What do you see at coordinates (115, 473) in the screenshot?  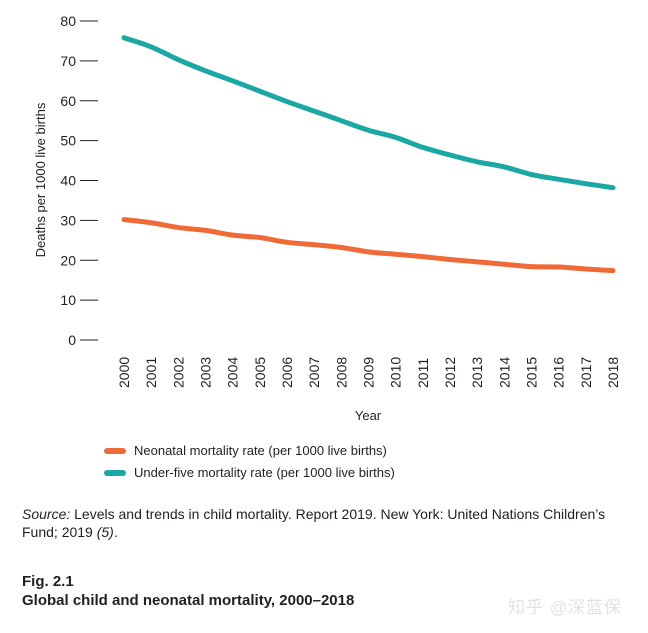 I see `legend-swatch-under-five` at bounding box center [115, 473].